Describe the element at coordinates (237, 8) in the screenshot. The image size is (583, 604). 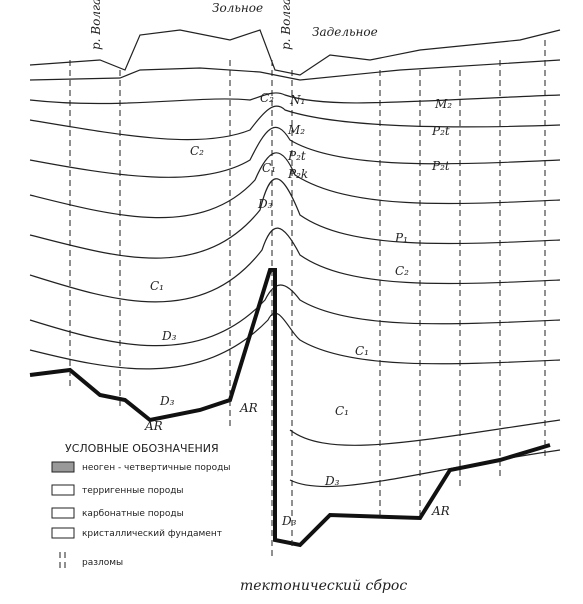
I see `village: Зольное` at that location.